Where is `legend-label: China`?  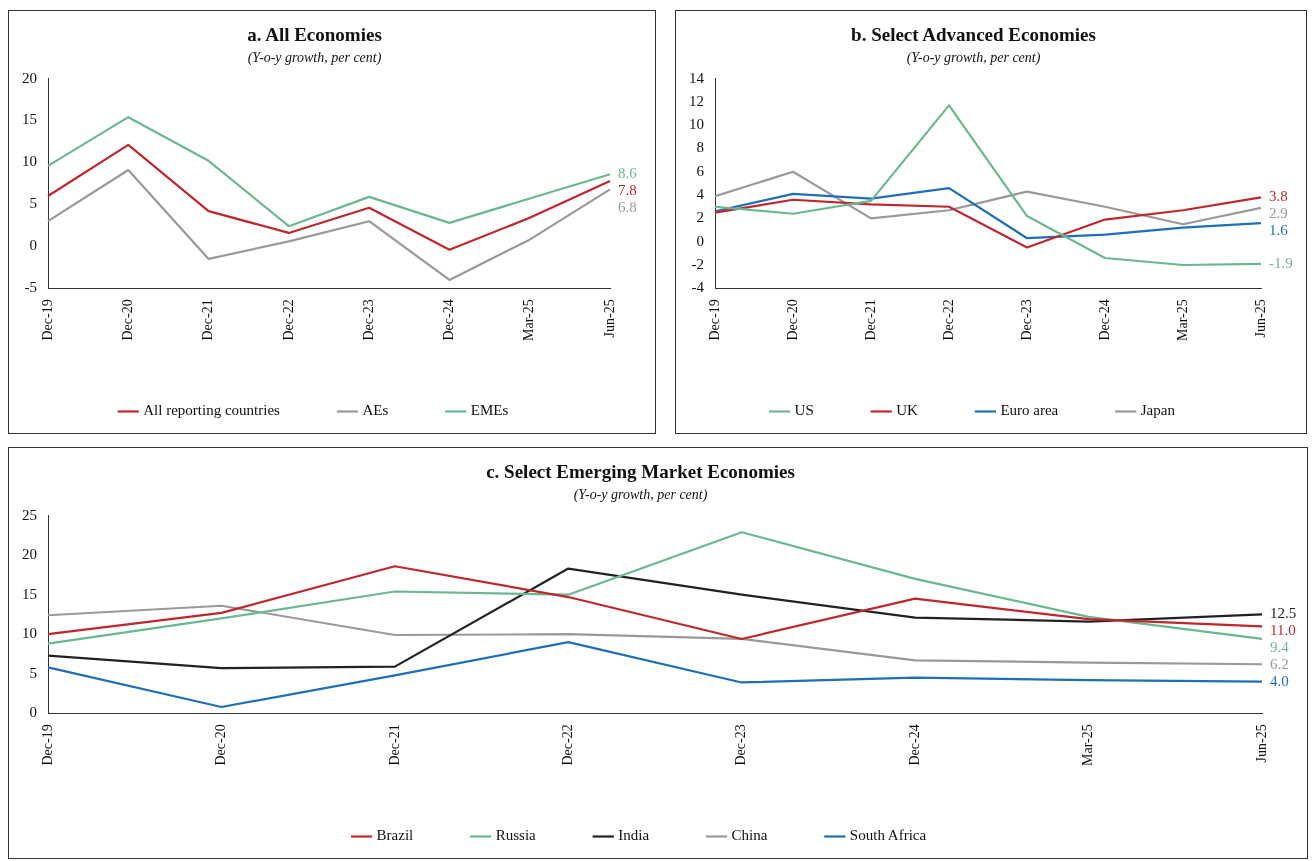
legend-label: China is located at coordinates (749, 835).